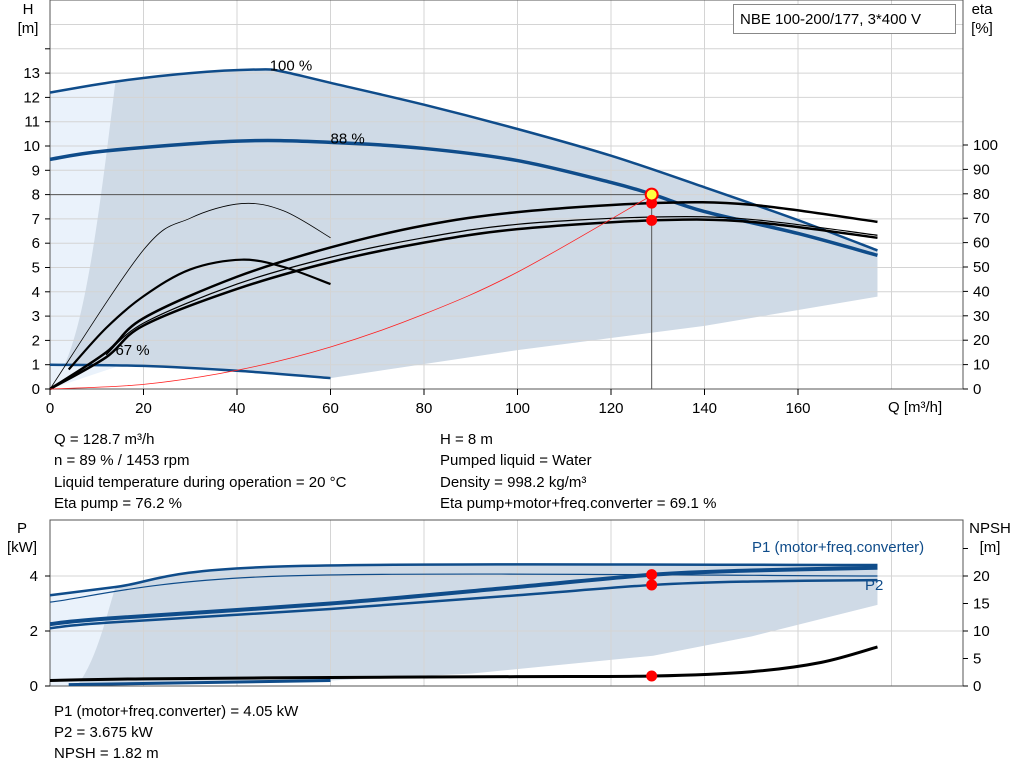  What do you see at coordinates (143, 408) in the screenshot?
I see `q-tick-label: 20` at bounding box center [143, 408].